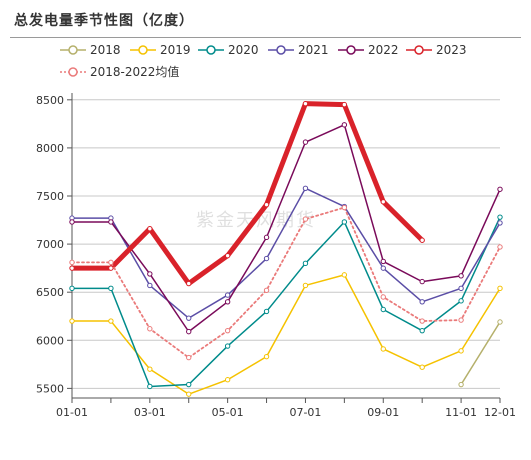 Image resolution: width=531 pixels, height=460 pixels. I want to click on y-tick-label-7000: 7000, so click(50, 244).